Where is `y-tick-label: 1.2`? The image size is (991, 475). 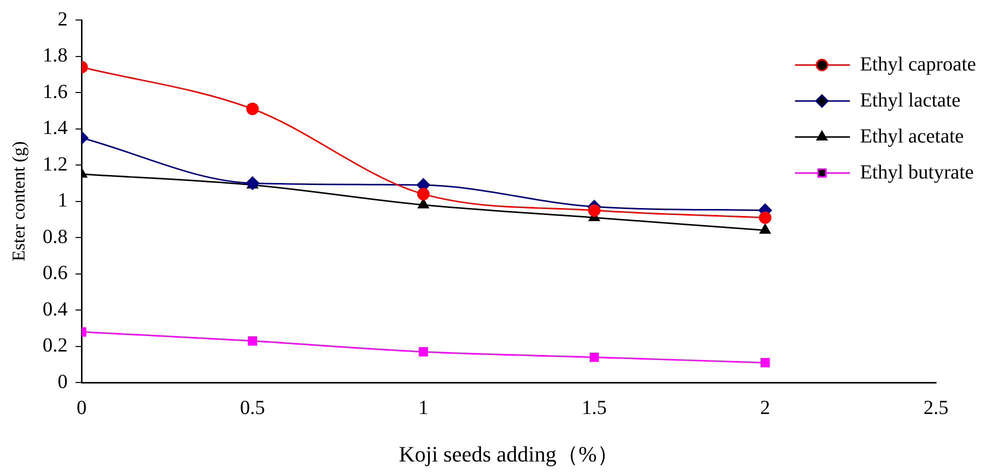
y-tick-label: 1.2 is located at coordinates (55, 164).